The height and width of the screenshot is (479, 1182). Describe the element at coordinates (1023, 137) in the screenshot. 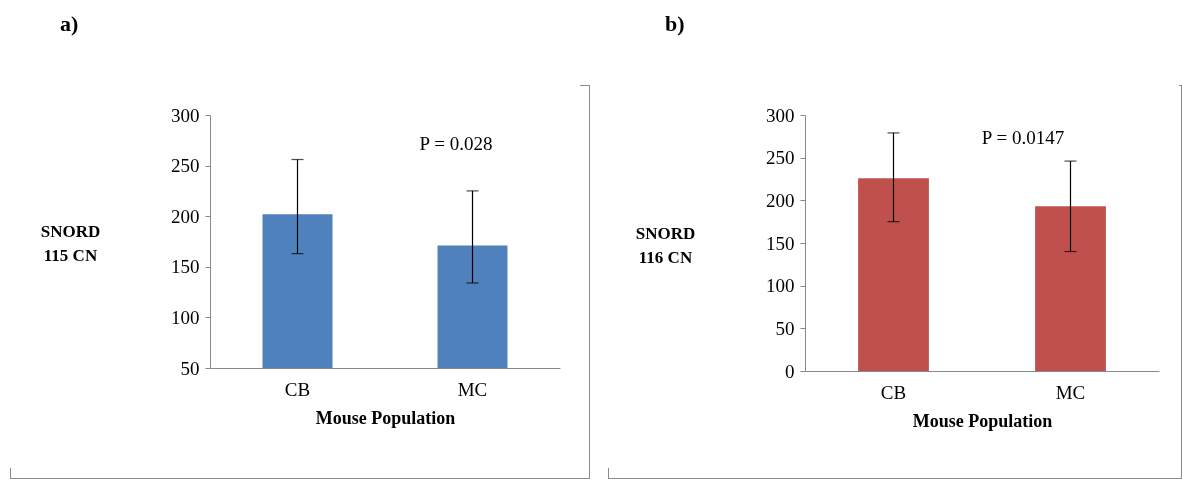

I see `annotation: P = 0.0147` at that location.